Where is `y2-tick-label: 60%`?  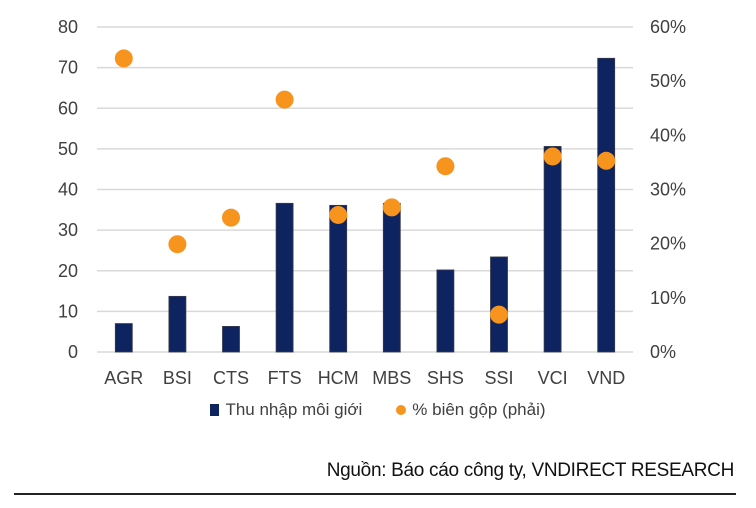
y2-tick-label: 60% is located at coordinates (668, 27).